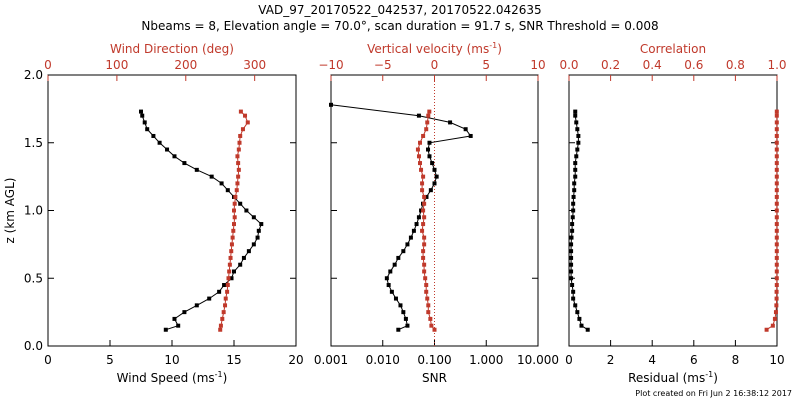 This screenshot has height=400, width=800. What do you see at coordinates (399, 10) in the screenshot?
I see `title-line-1: VAD_97_20170522_042537, 20170522.042635` at bounding box center [399, 10].